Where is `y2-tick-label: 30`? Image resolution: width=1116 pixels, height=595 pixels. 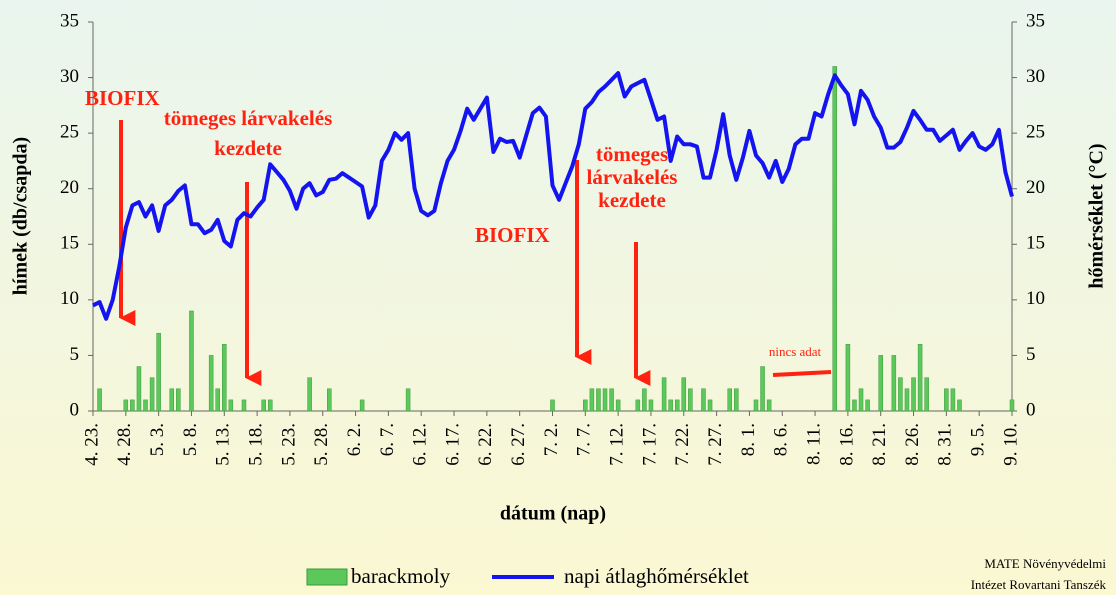
y2-tick-label: 30 is located at coordinates (1035, 76).